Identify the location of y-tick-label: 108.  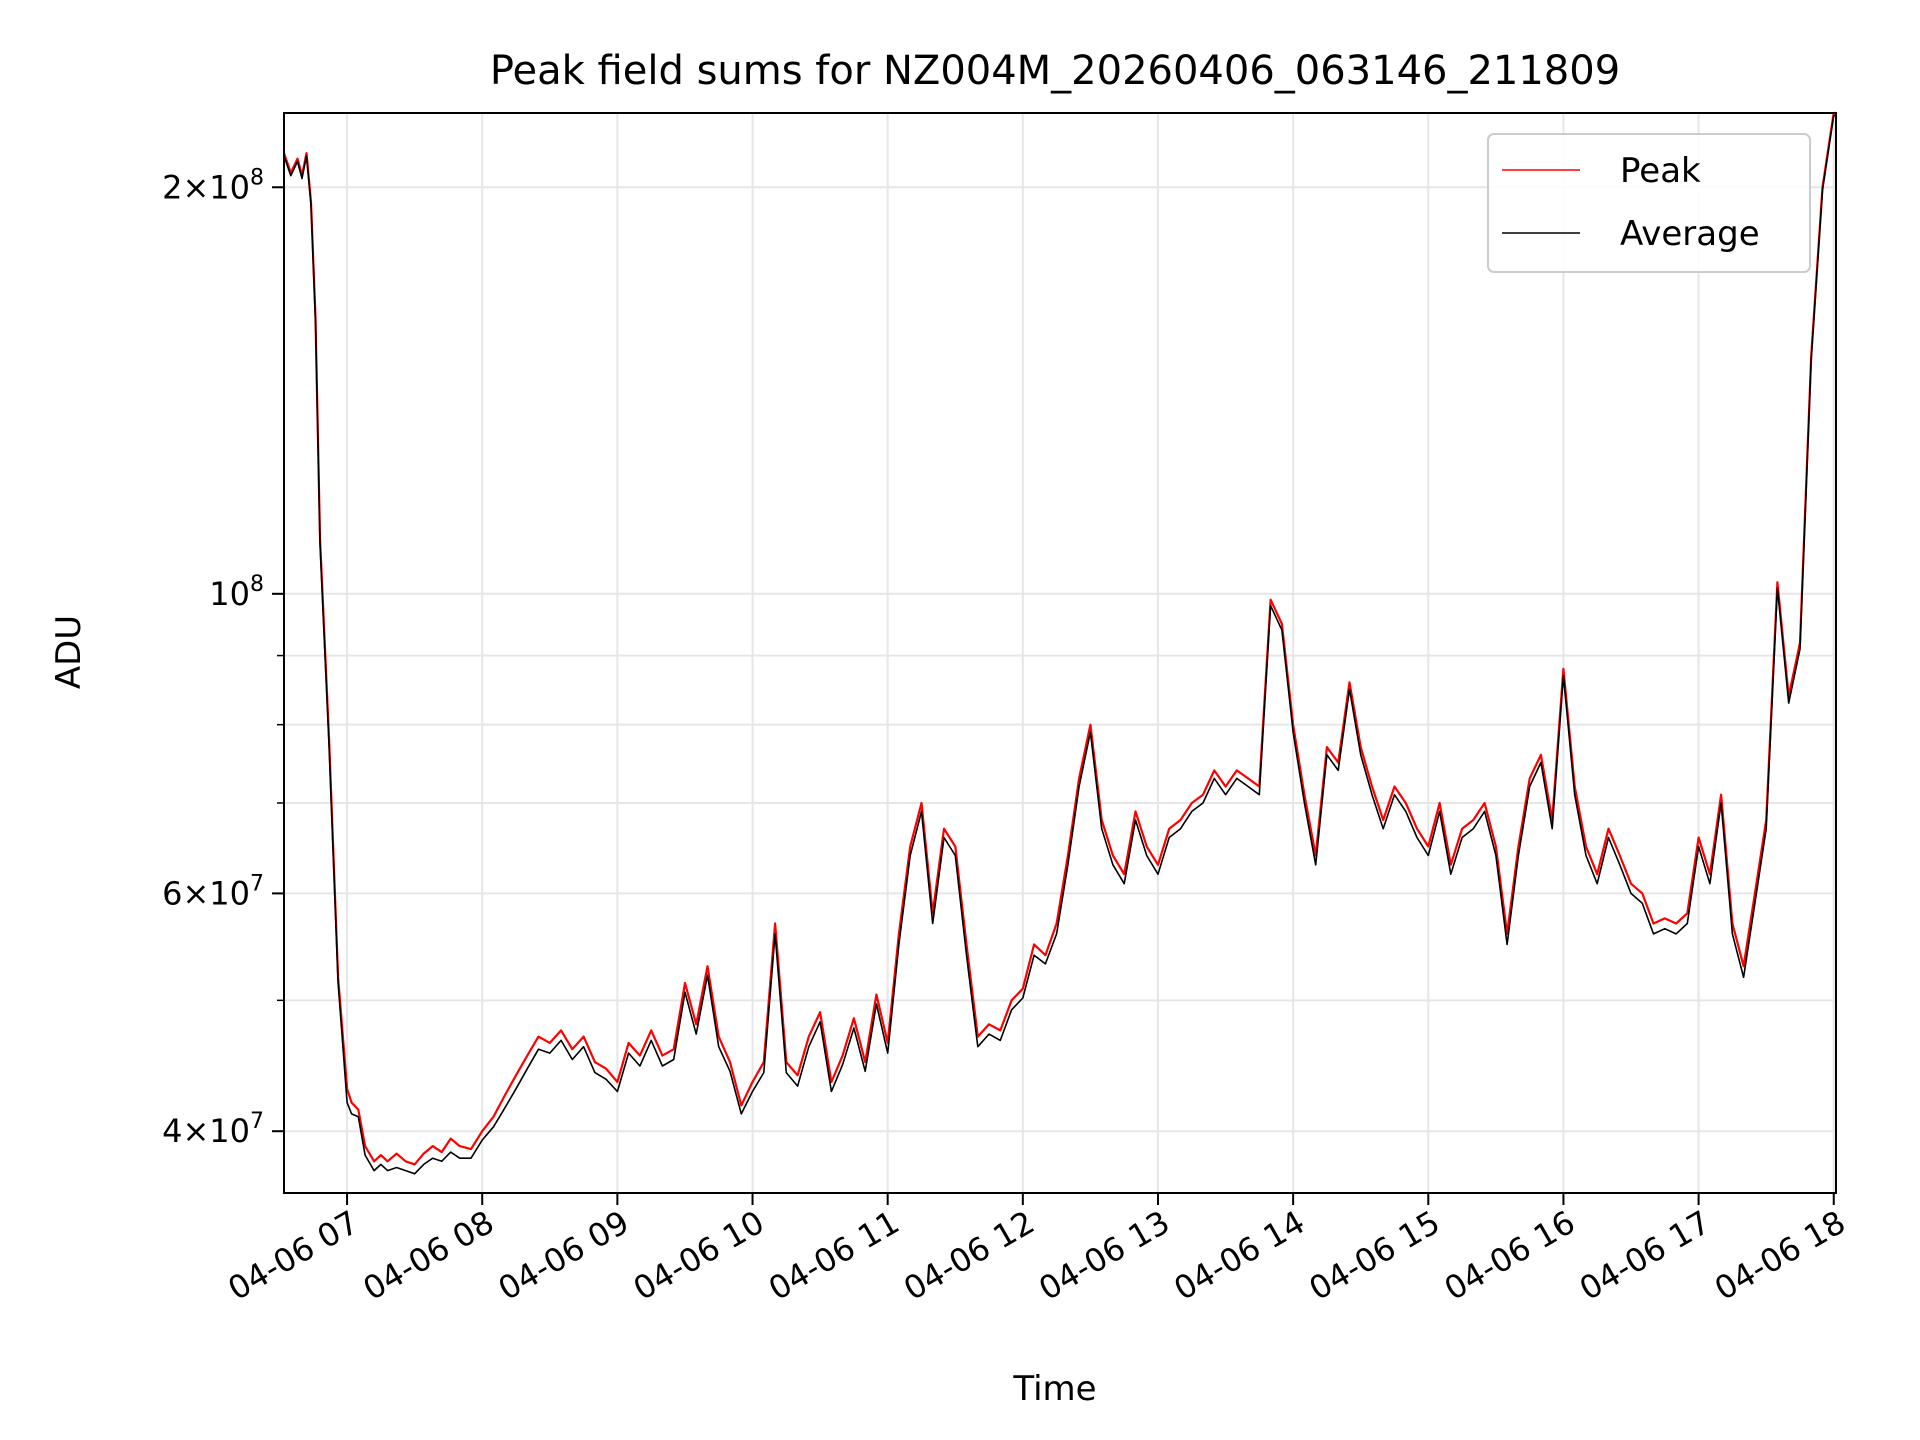
(236, 592).